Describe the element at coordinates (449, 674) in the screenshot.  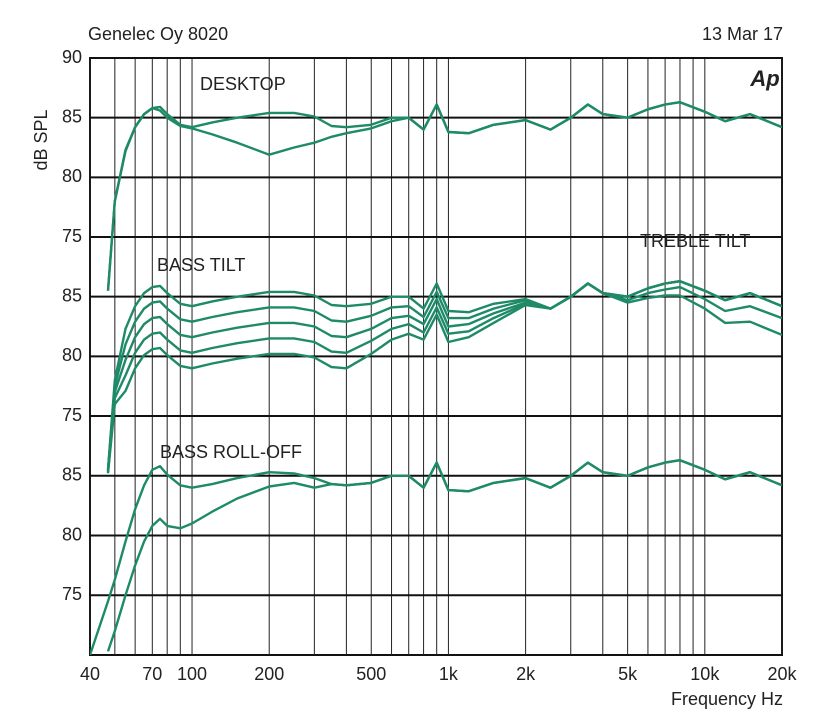
I see `x-tick-label: 1k` at that location.